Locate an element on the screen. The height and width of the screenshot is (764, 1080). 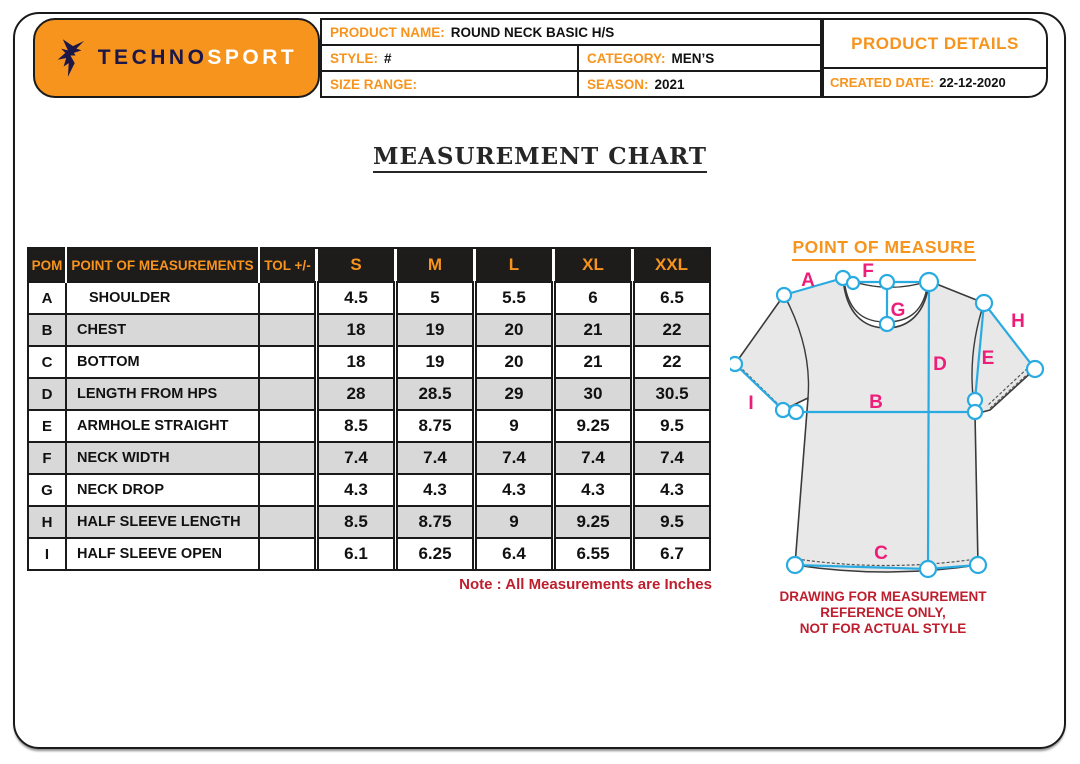
size-header-xxl: XXL is located at coordinates (672, 265).